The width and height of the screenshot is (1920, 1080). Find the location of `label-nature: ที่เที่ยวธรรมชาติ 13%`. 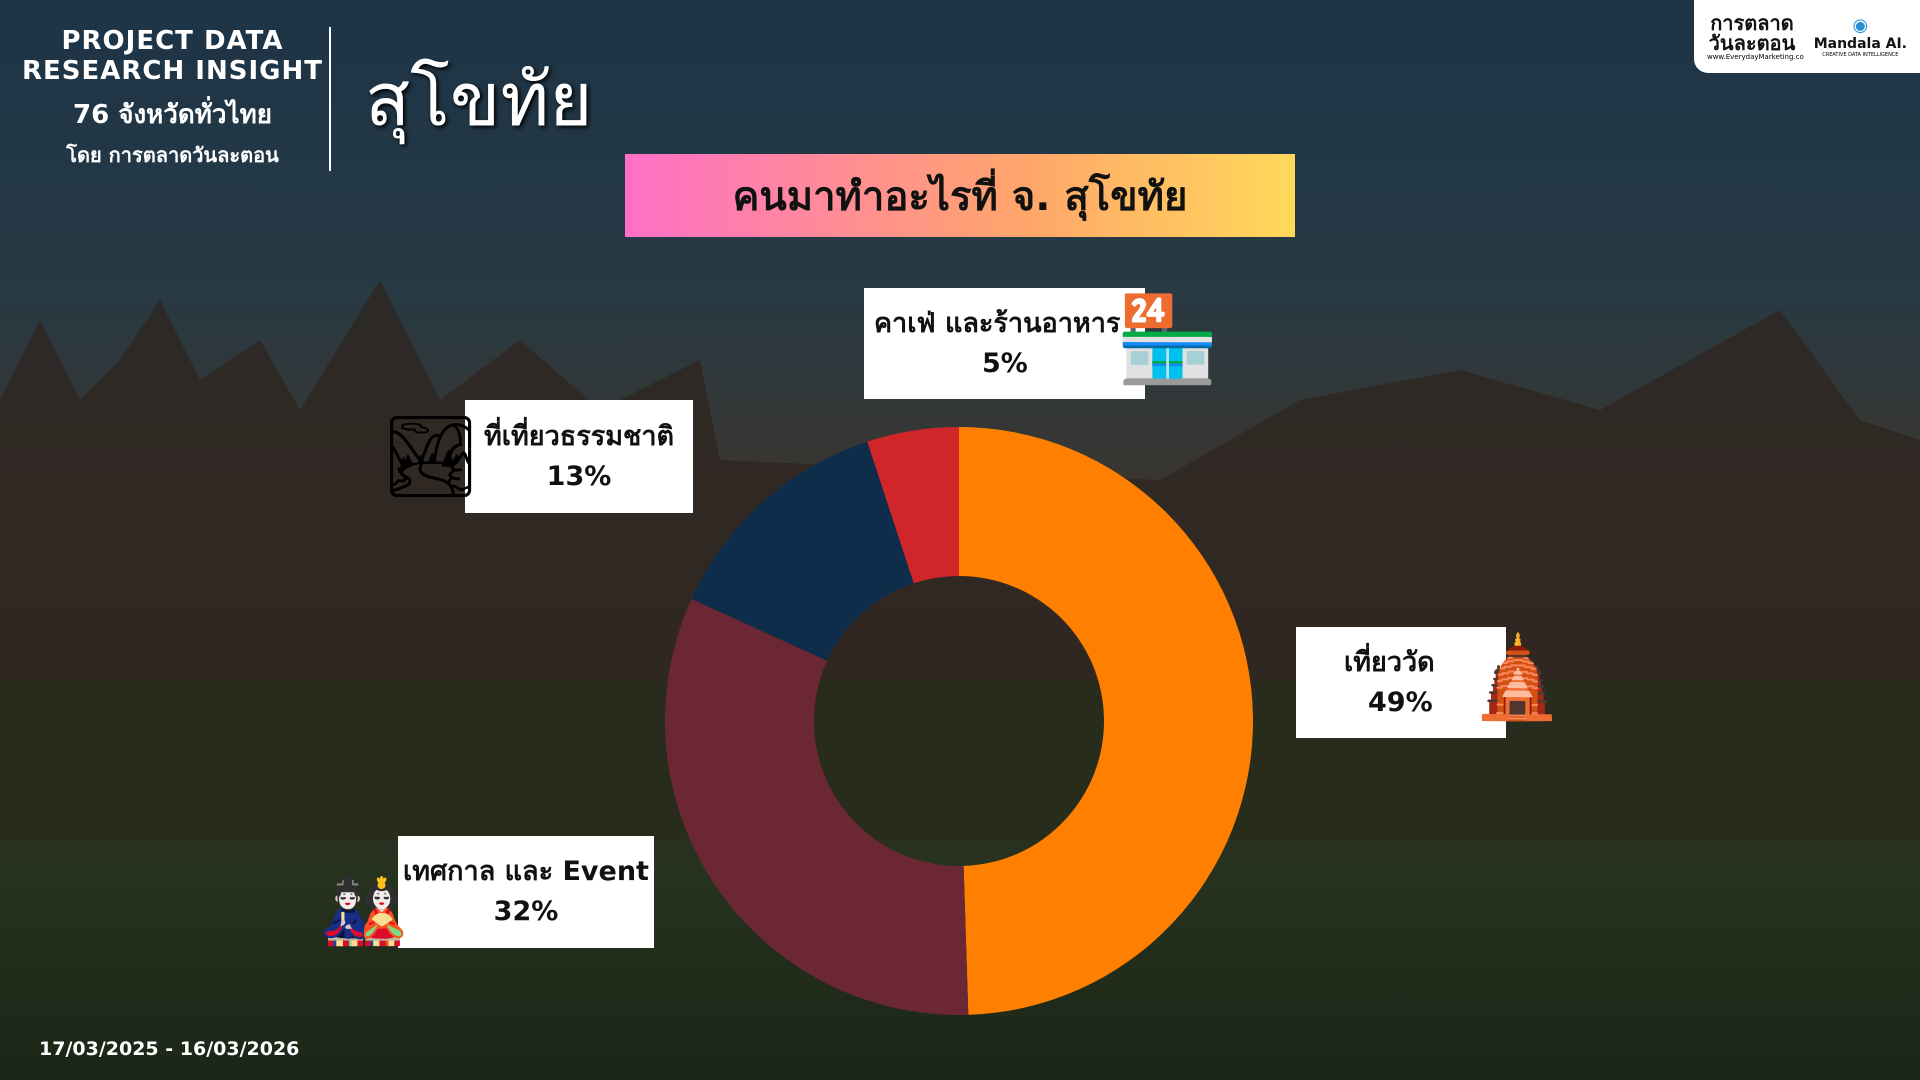

label-nature: ที่เที่ยวธรรมชาติ 13% is located at coordinates (579, 456).